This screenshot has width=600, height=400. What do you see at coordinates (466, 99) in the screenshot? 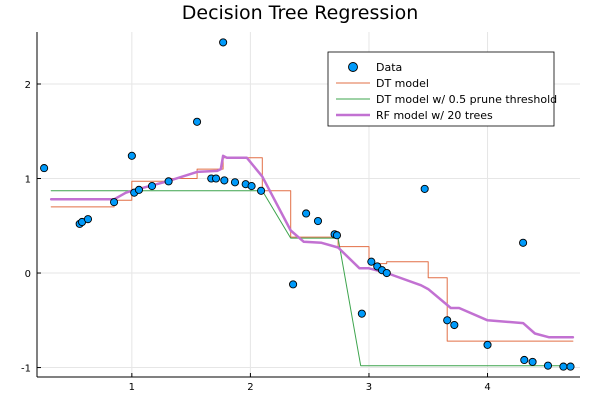
I see `legend-label: DT model w/ 0.5 prune threshold` at bounding box center [466, 99].